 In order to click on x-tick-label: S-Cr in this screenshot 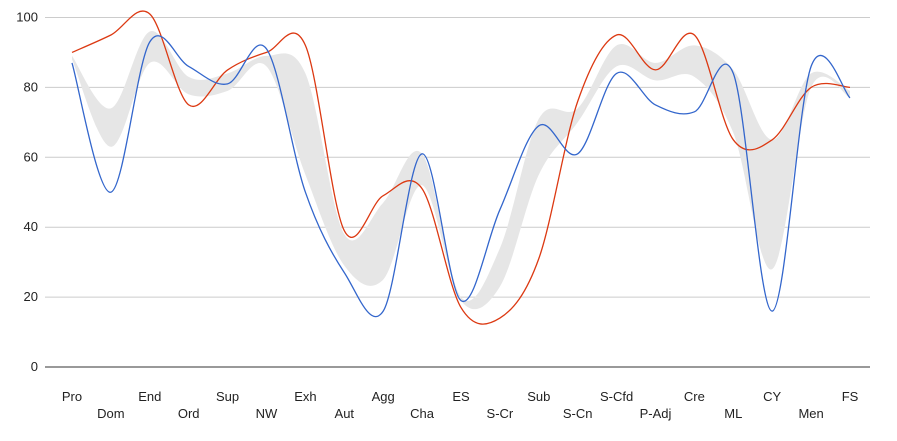, I will do `click(500, 413)`.